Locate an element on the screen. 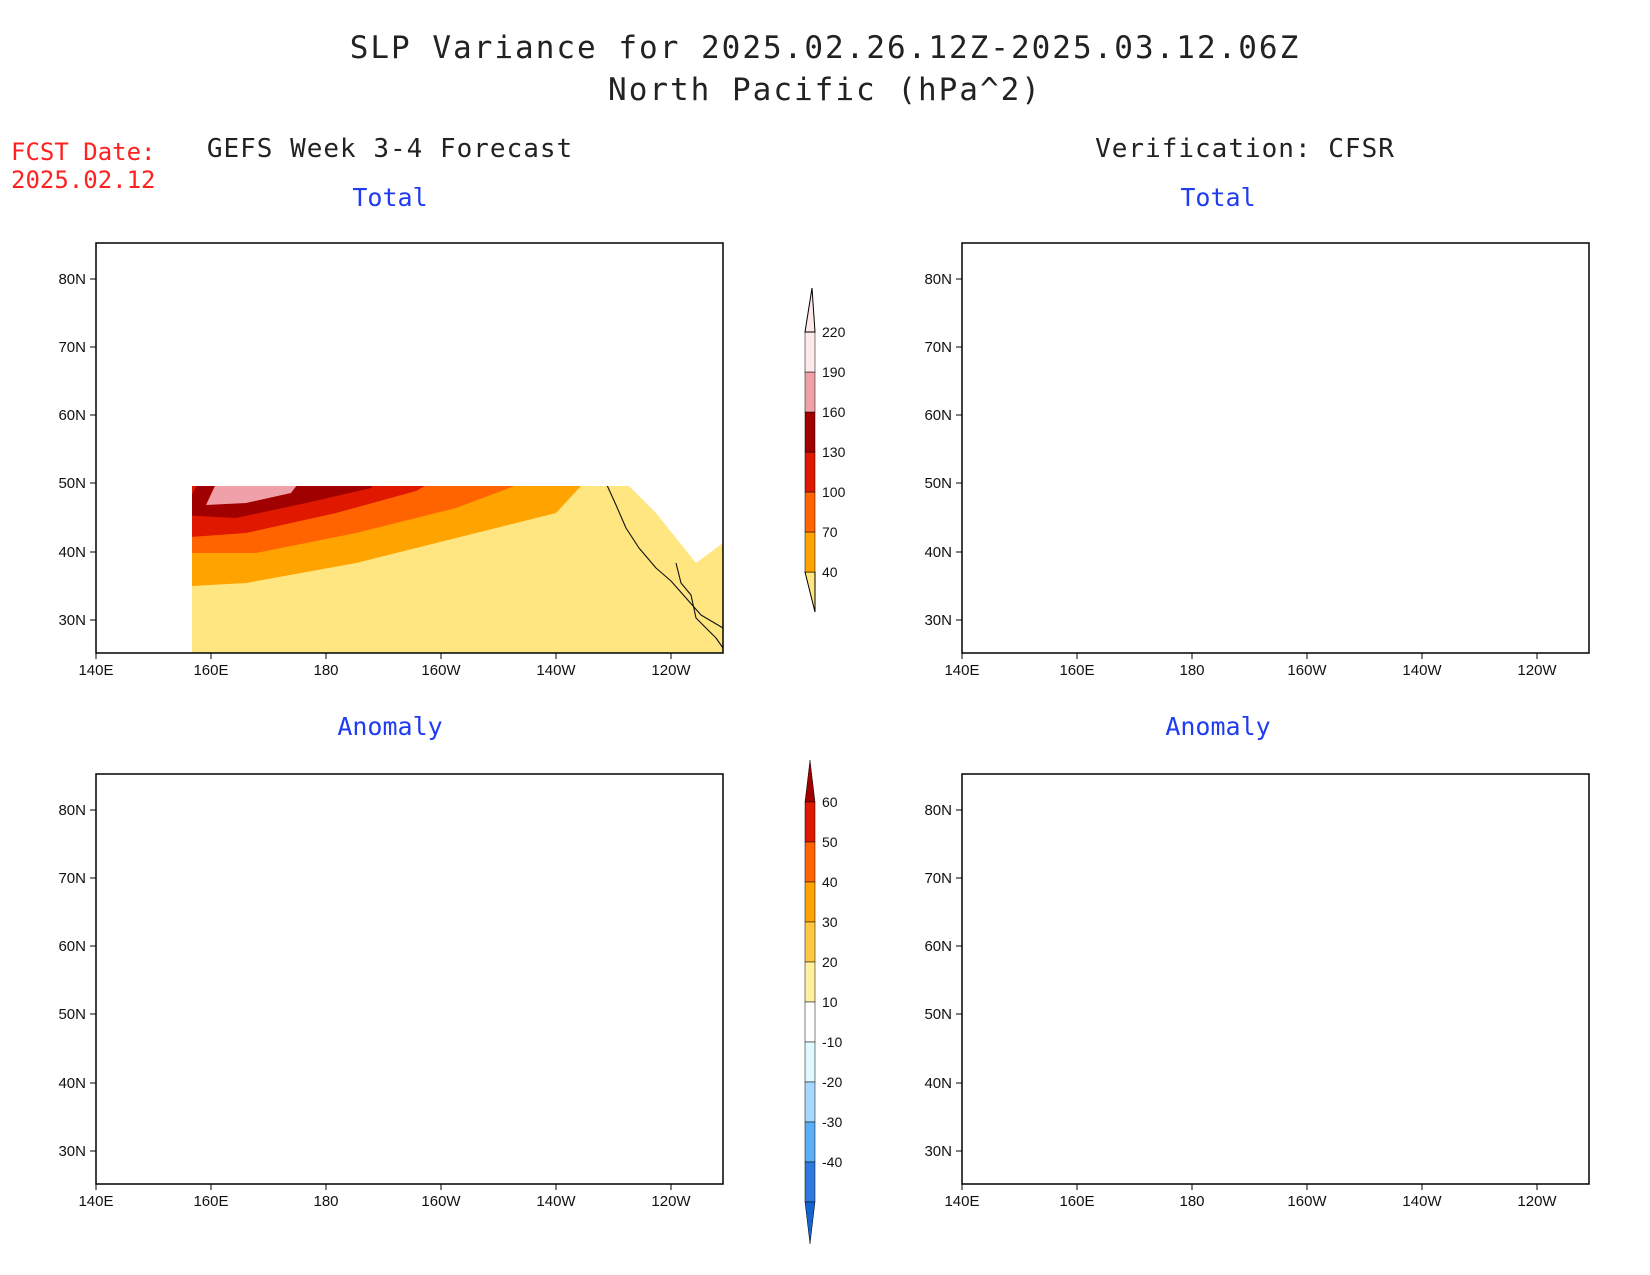 Image resolution: width=1650 pixels, height=1275 pixels. colorbar-total-label: 220 is located at coordinates (834, 332).